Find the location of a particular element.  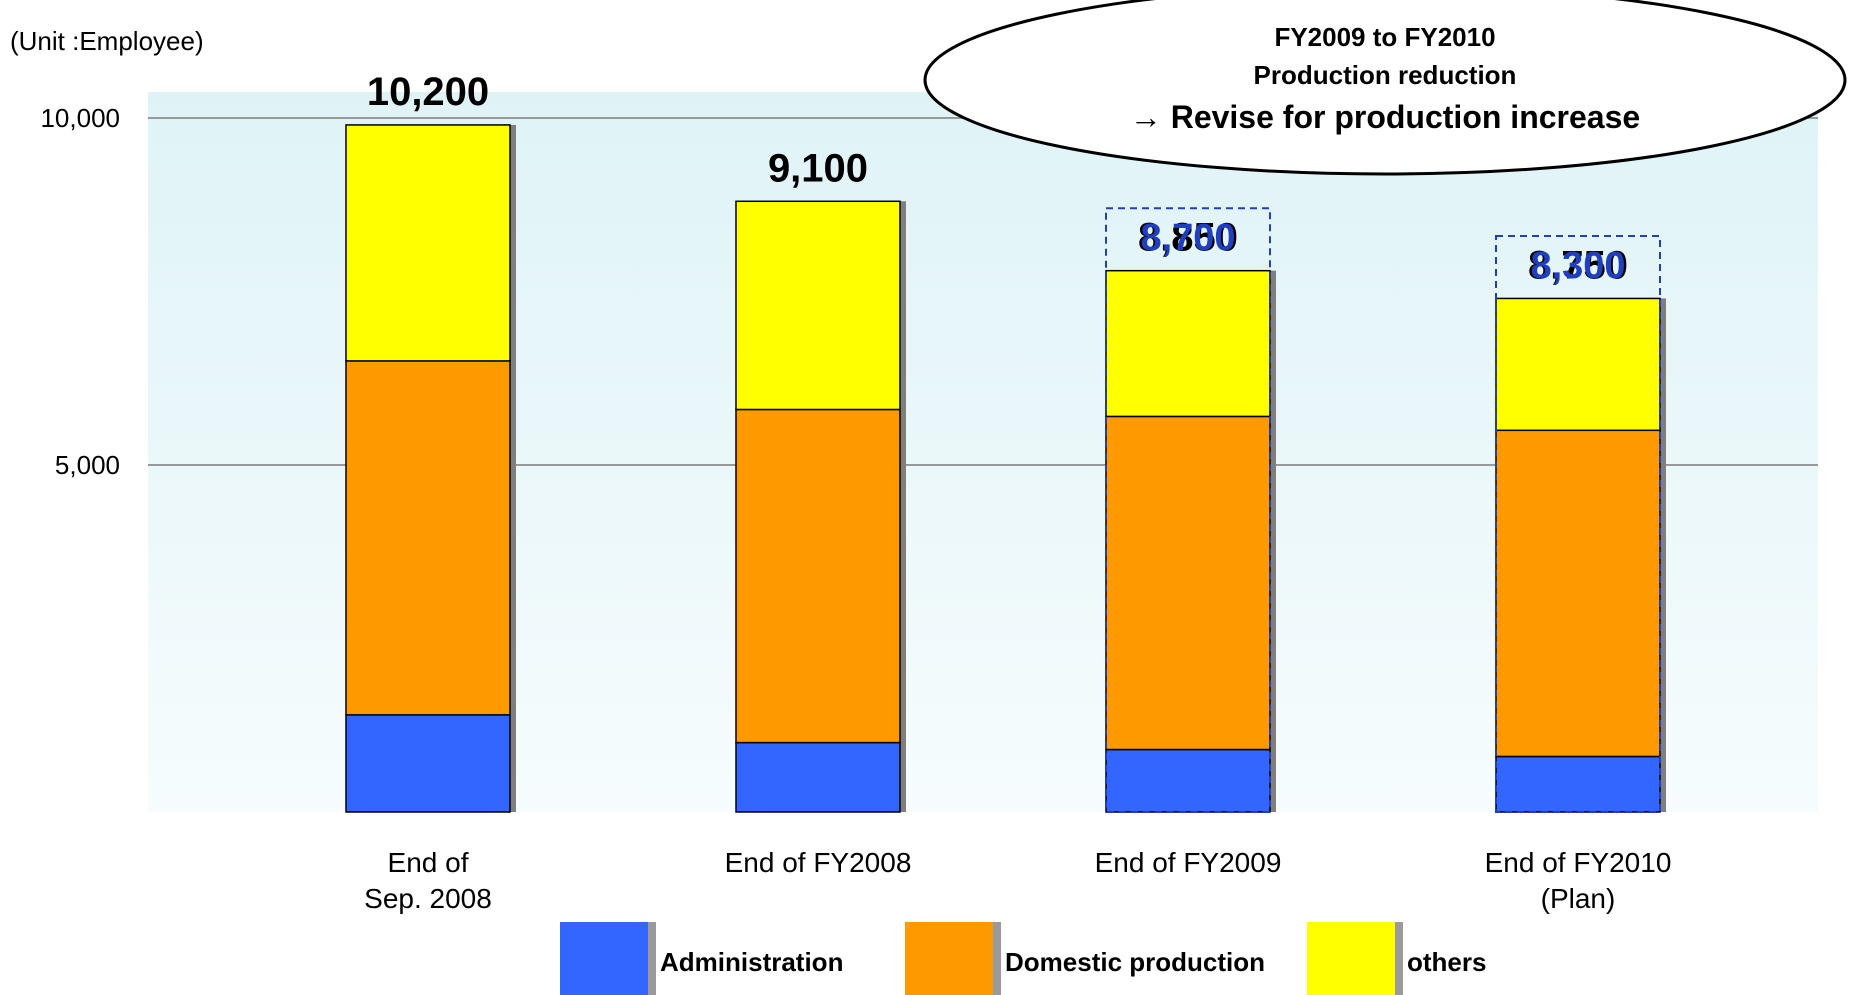

legend-label: Administration is located at coordinates (751, 962).